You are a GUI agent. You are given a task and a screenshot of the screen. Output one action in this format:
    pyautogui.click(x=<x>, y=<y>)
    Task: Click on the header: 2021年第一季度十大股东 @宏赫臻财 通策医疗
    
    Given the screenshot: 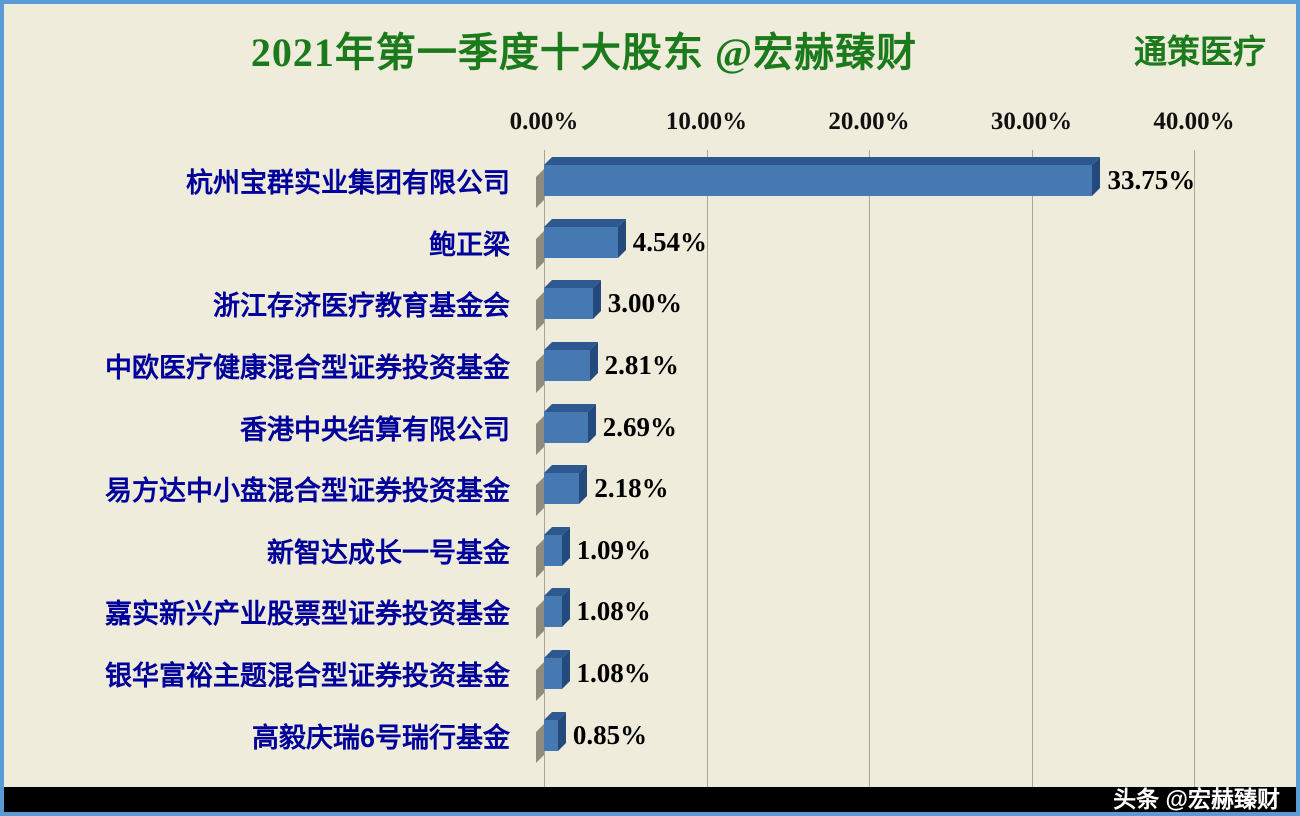 What is the action you would take?
    pyautogui.click(x=650, y=49)
    